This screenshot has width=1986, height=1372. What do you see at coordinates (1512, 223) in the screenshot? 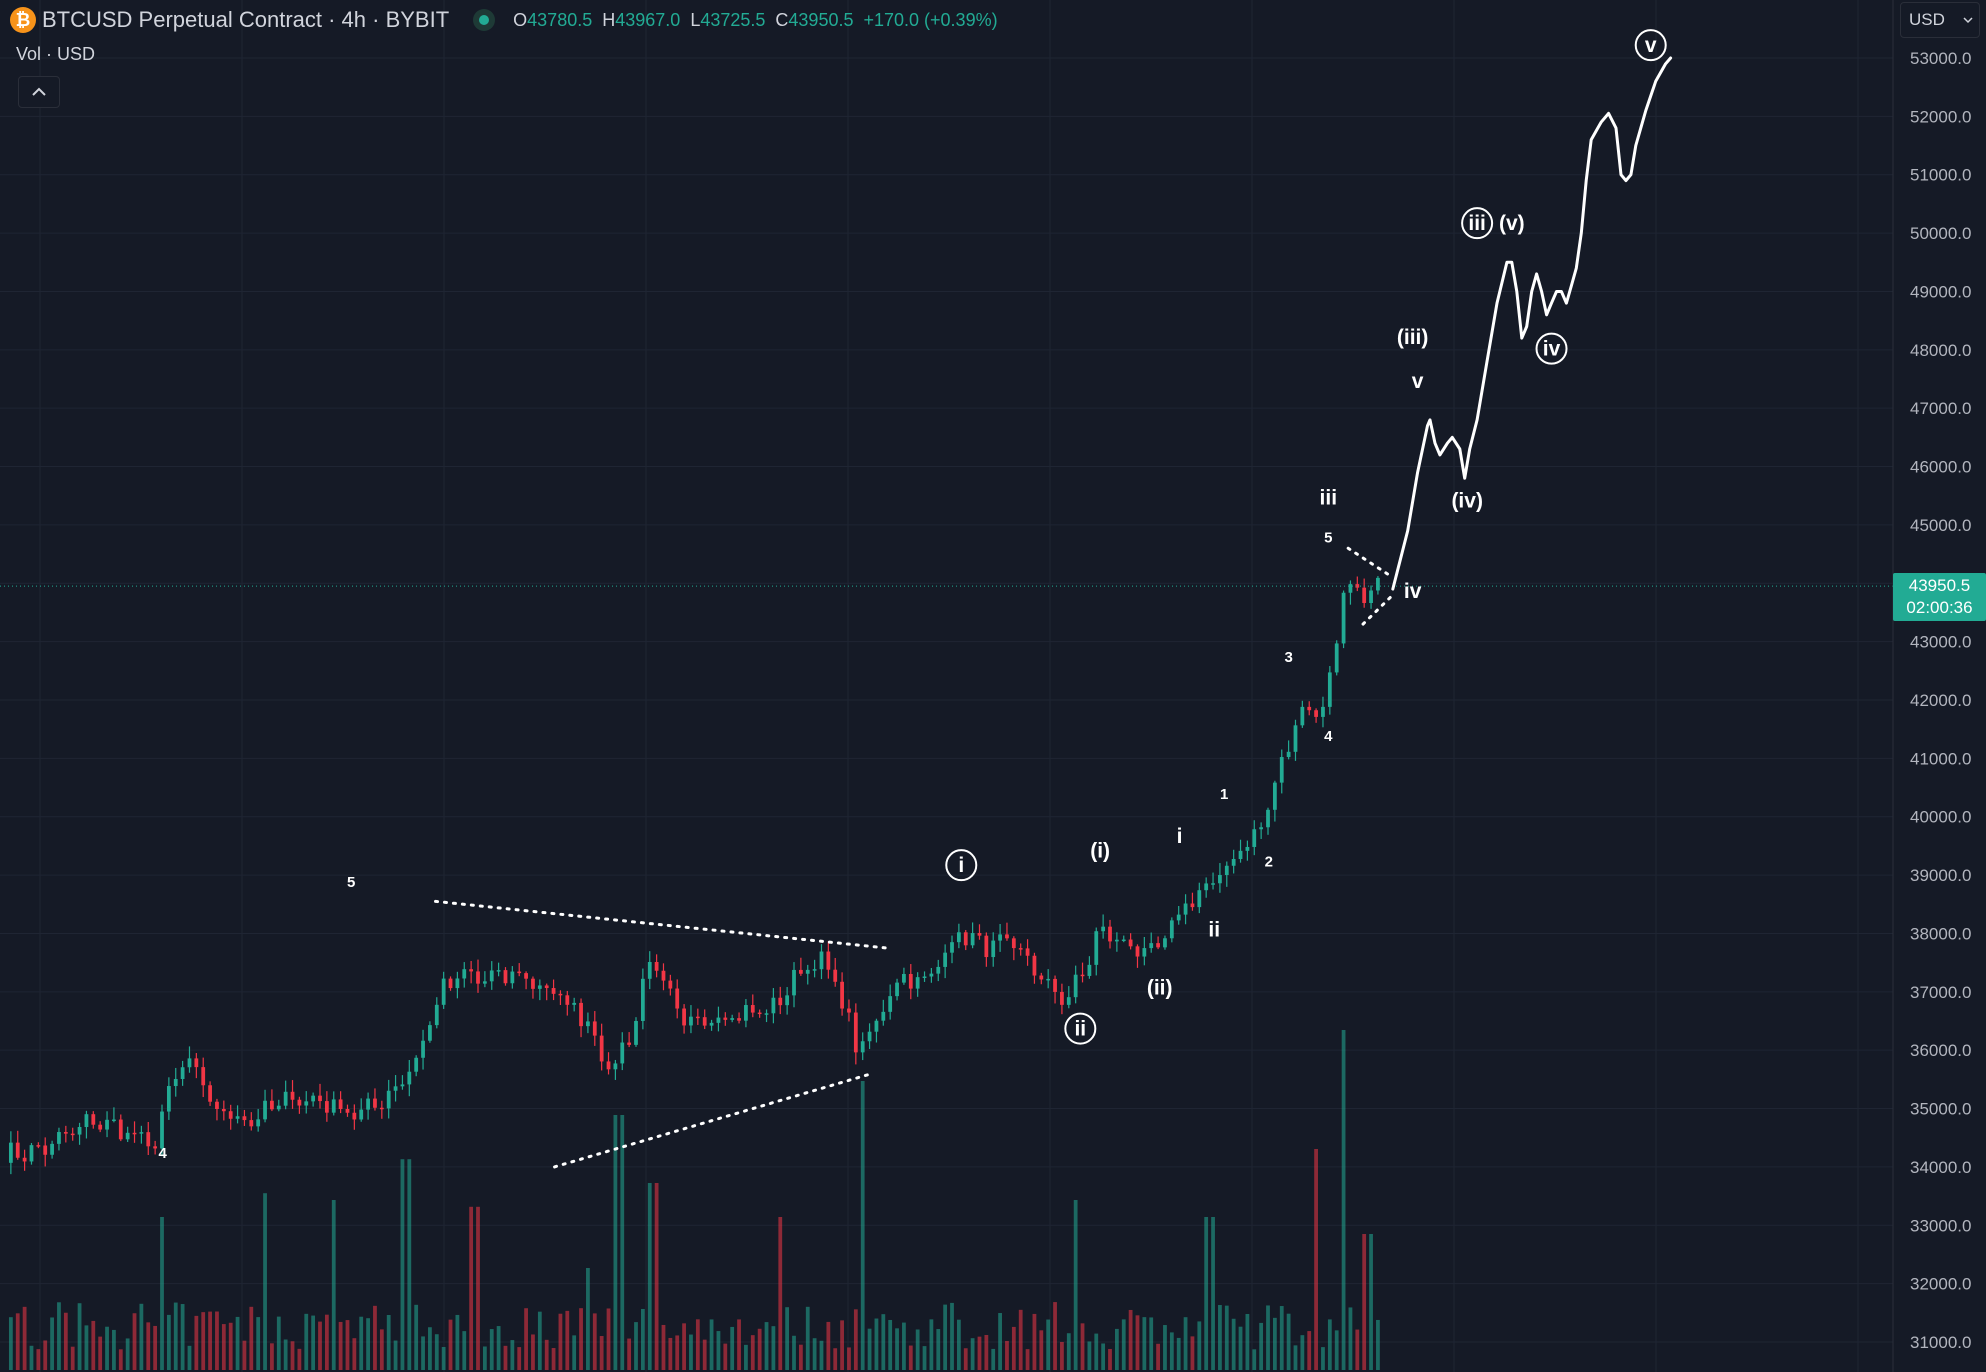
I see `wave-label: (v)` at bounding box center [1512, 223].